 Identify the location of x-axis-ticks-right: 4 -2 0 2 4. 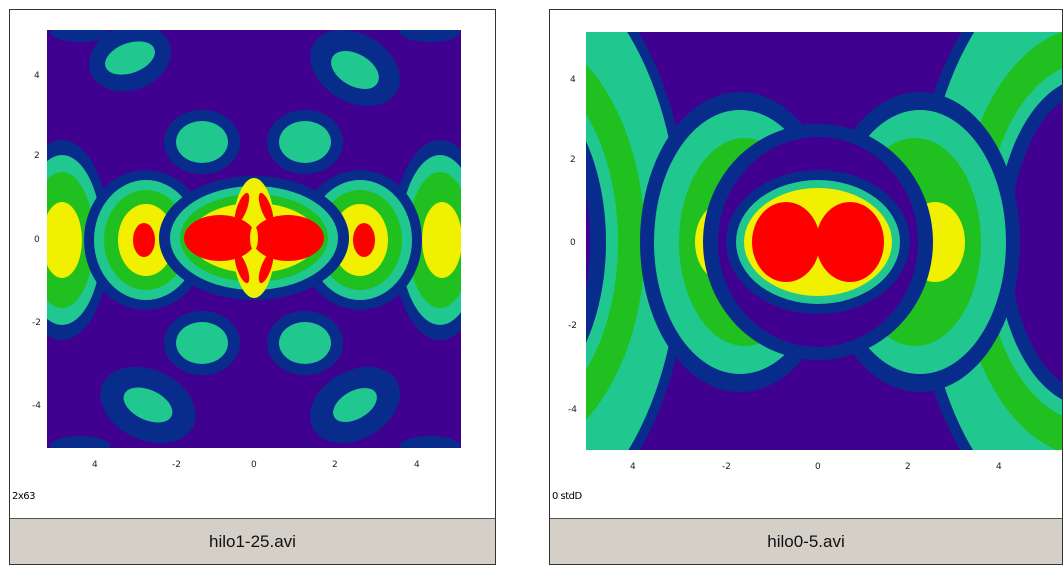
(816, 467).